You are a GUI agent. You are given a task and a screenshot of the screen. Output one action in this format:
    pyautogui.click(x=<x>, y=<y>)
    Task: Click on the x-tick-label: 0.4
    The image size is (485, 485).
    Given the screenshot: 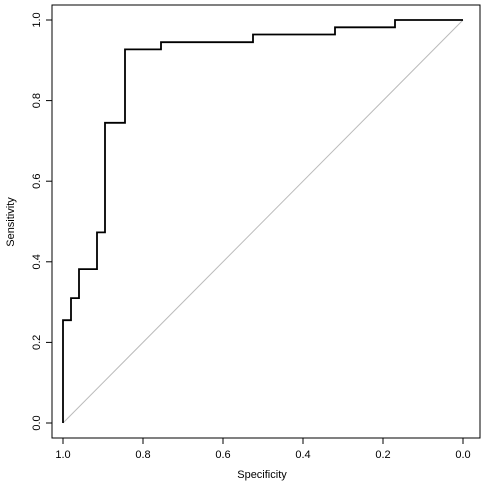 What is the action you would take?
    pyautogui.click(x=302, y=455)
    